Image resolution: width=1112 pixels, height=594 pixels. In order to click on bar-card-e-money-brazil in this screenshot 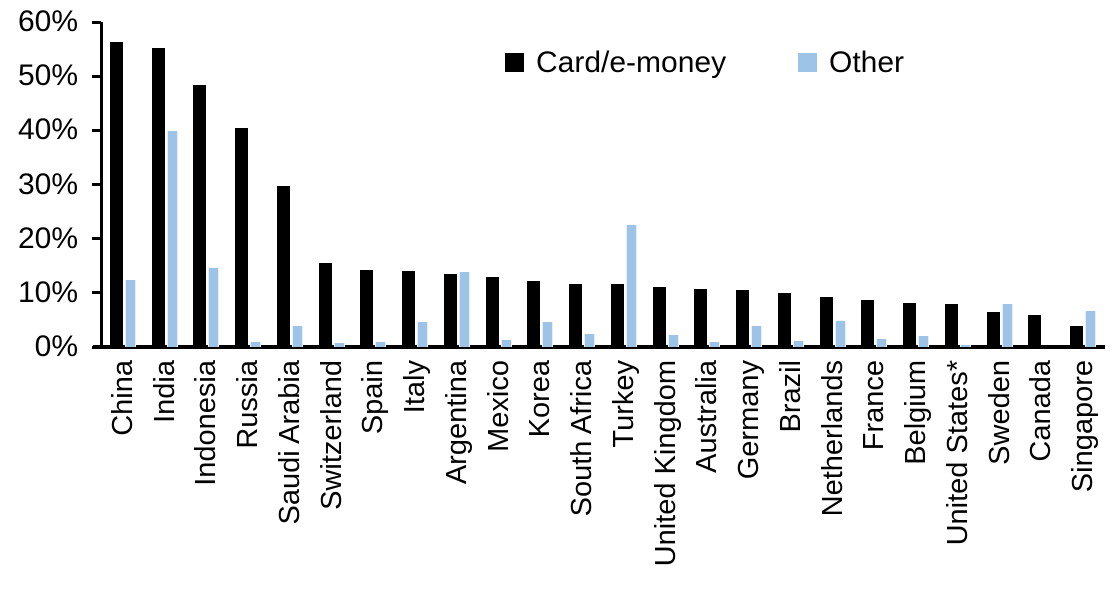, I will do `click(784, 319)`.